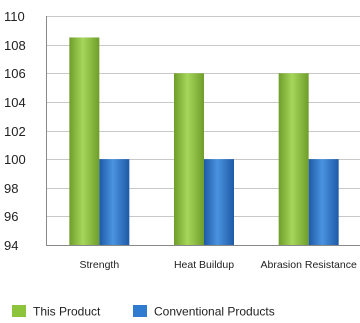 The width and height of the screenshot is (360, 323). Describe the element at coordinates (99, 265) in the screenshot. I see `x-category-label: Strength` at that location.